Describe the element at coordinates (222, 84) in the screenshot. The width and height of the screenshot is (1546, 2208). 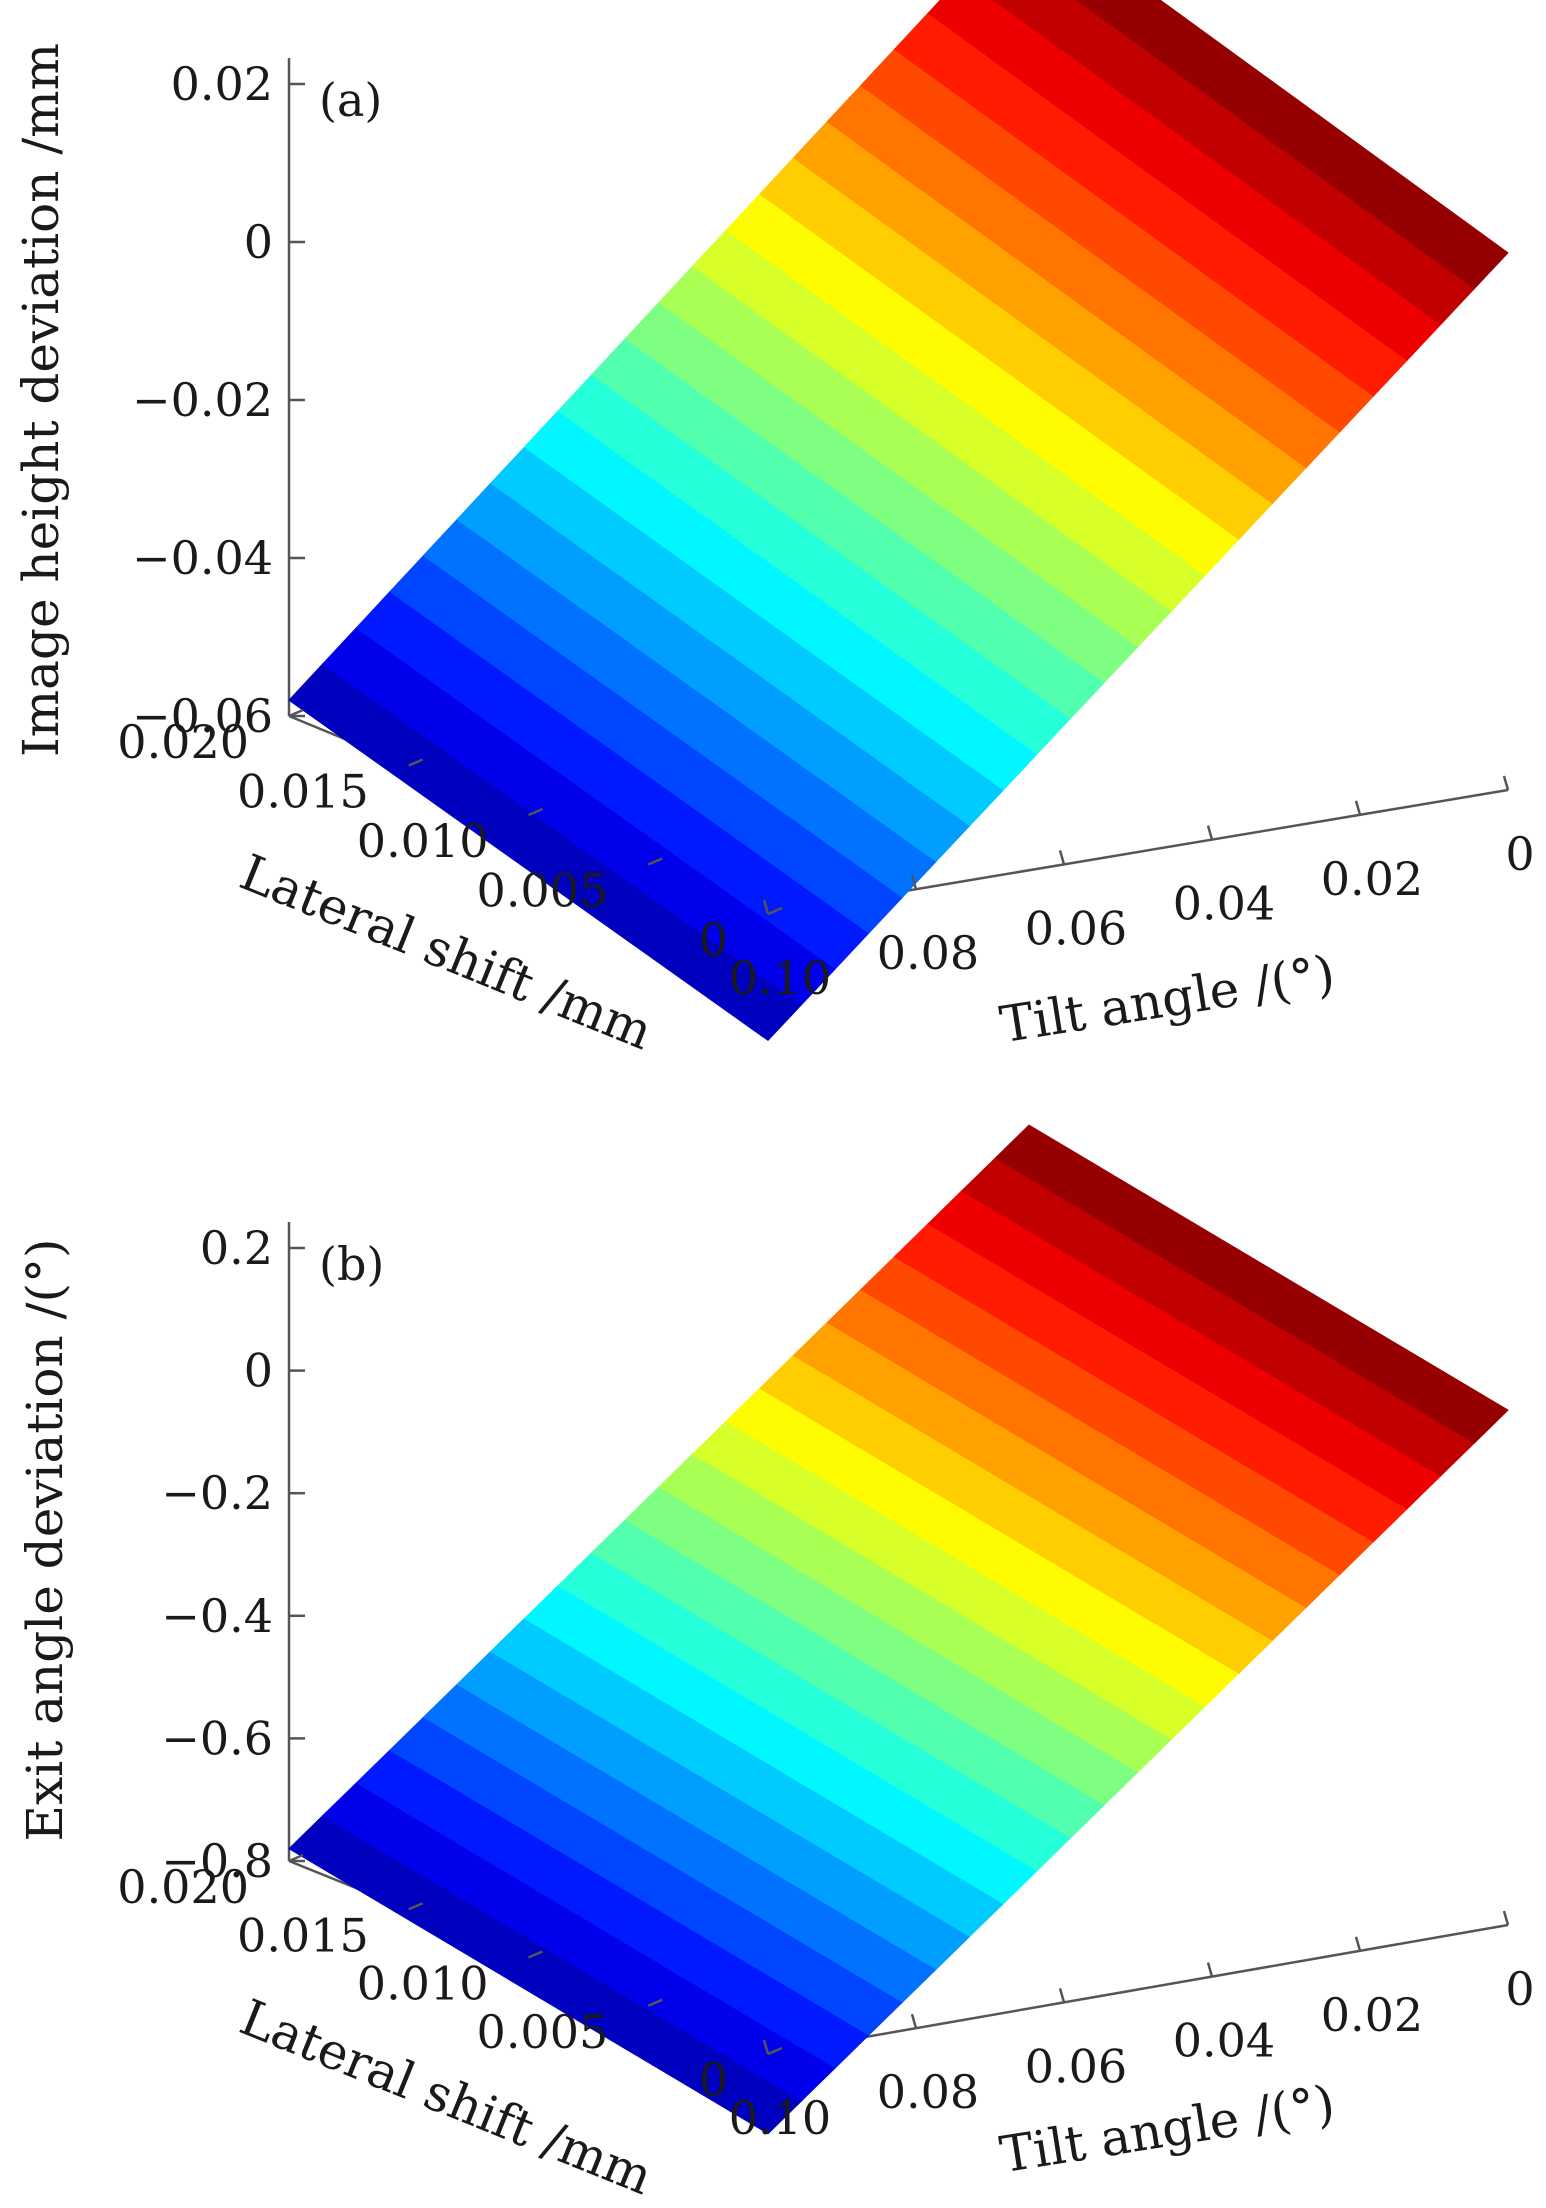
I see `z-tick-label: 0.02` at that location.